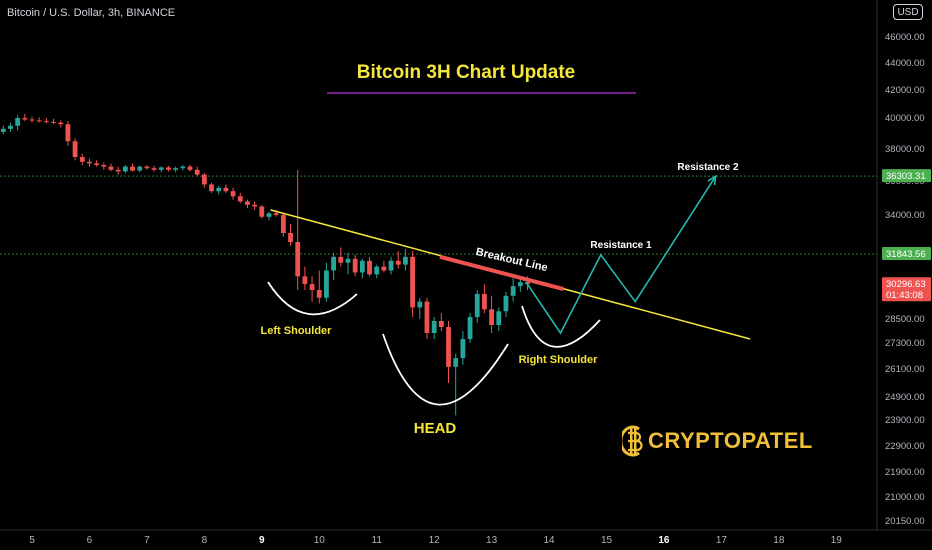 The image size is (932, 550). What do you see at coordinates (664, 540) in the screenshot?
I see `x-tick-label: 16` at bounding box center [664, 540].